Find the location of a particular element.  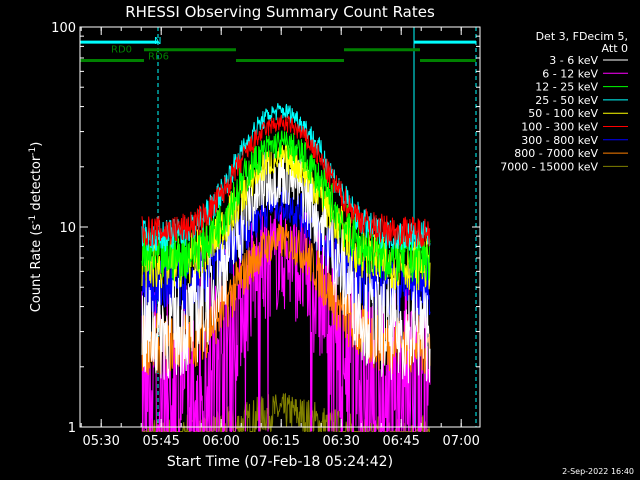

y-axis-label-mid: detector is located at coordinates (36, 185).